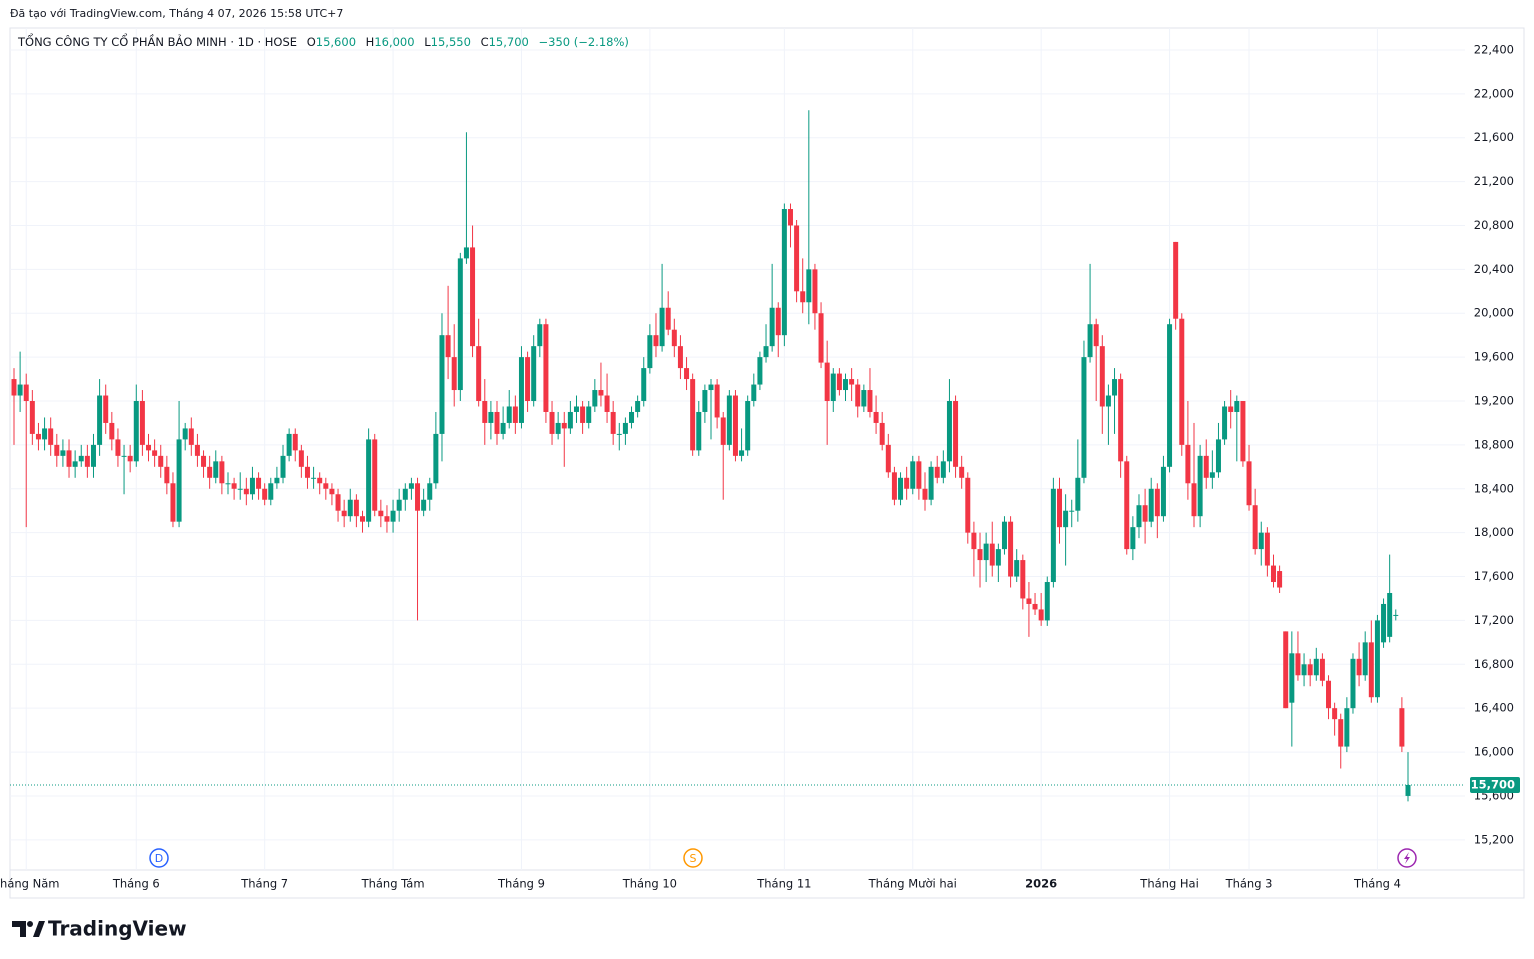 The width and height of the screenshot is (1534, 959). I want to click on y-tick-label: 18,800, so click(1494, 444).